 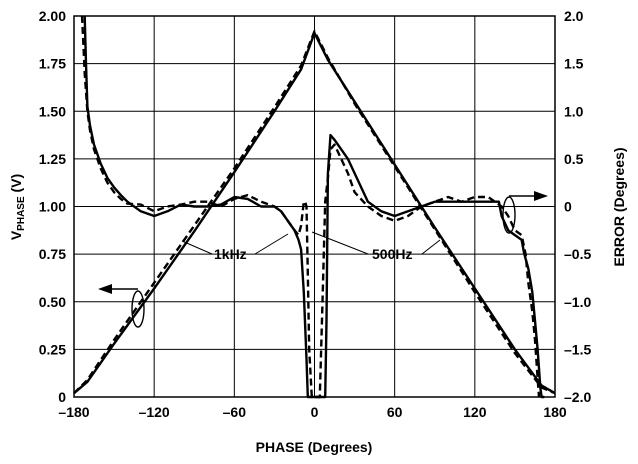 I want to click on y-right-tick-label: –1.5, so click(x=577, y=349).